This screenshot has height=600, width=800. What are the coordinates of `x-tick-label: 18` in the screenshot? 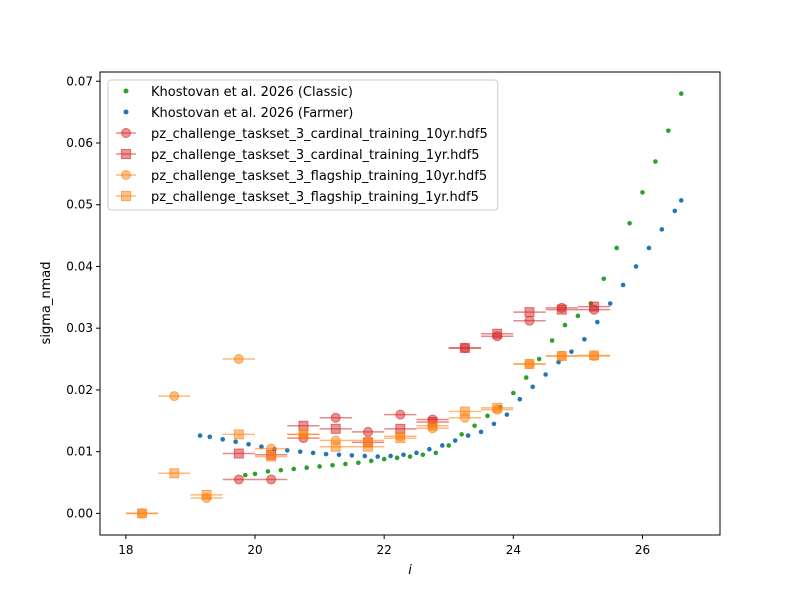 It's located at (125, 550).